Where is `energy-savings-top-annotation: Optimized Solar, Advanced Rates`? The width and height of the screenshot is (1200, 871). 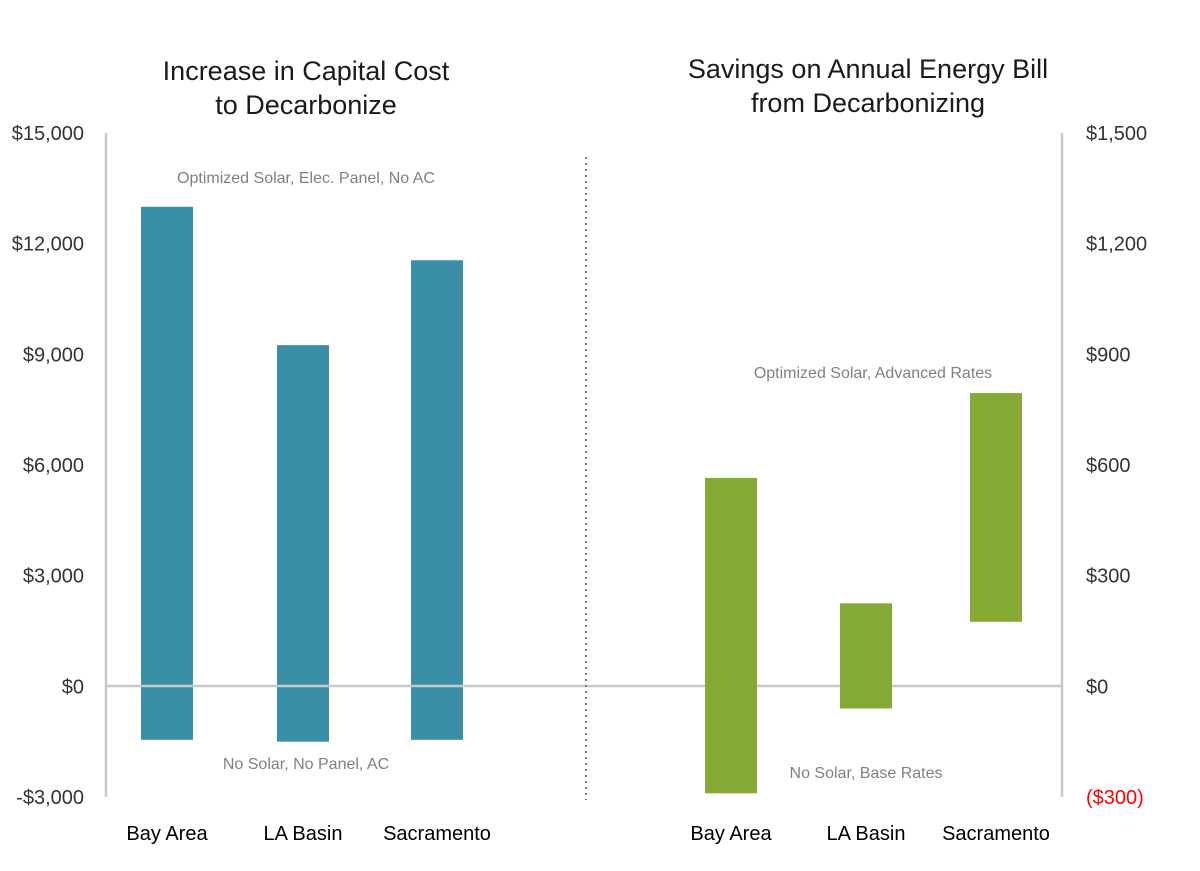
energy-savings-top-annotation: Optimized Solar, Advanced Rates is located at coordinates (873, 373).